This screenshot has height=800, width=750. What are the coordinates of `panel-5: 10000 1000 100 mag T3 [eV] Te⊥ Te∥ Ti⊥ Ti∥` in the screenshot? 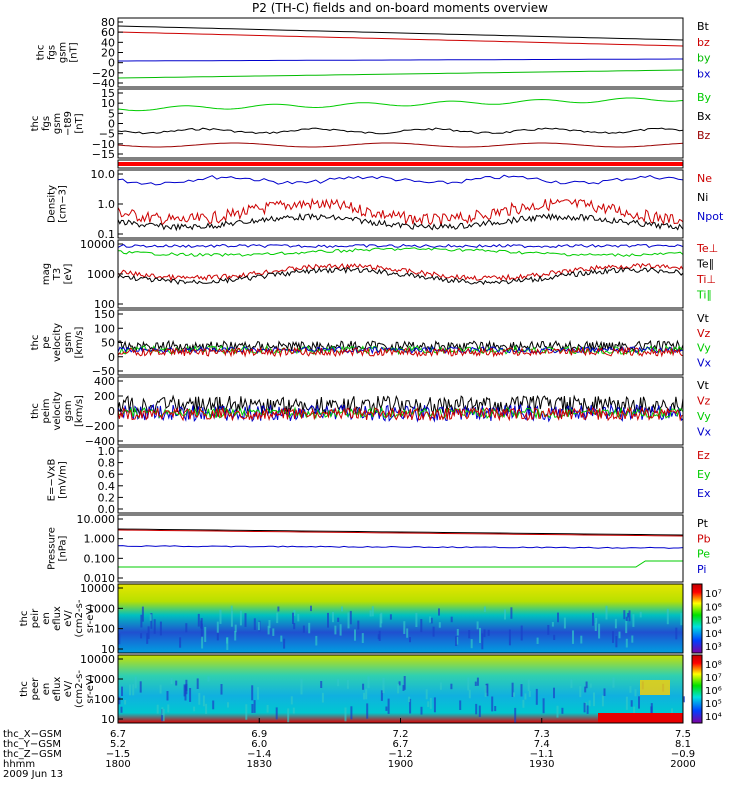 It's located at (379, 274).